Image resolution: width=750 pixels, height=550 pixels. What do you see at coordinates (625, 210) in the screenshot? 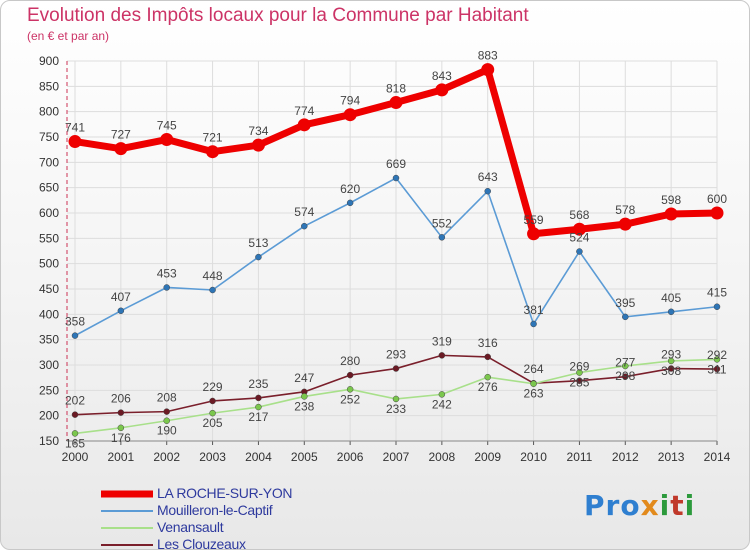
I see `data-label: 578` at bounding box center [625, 210].